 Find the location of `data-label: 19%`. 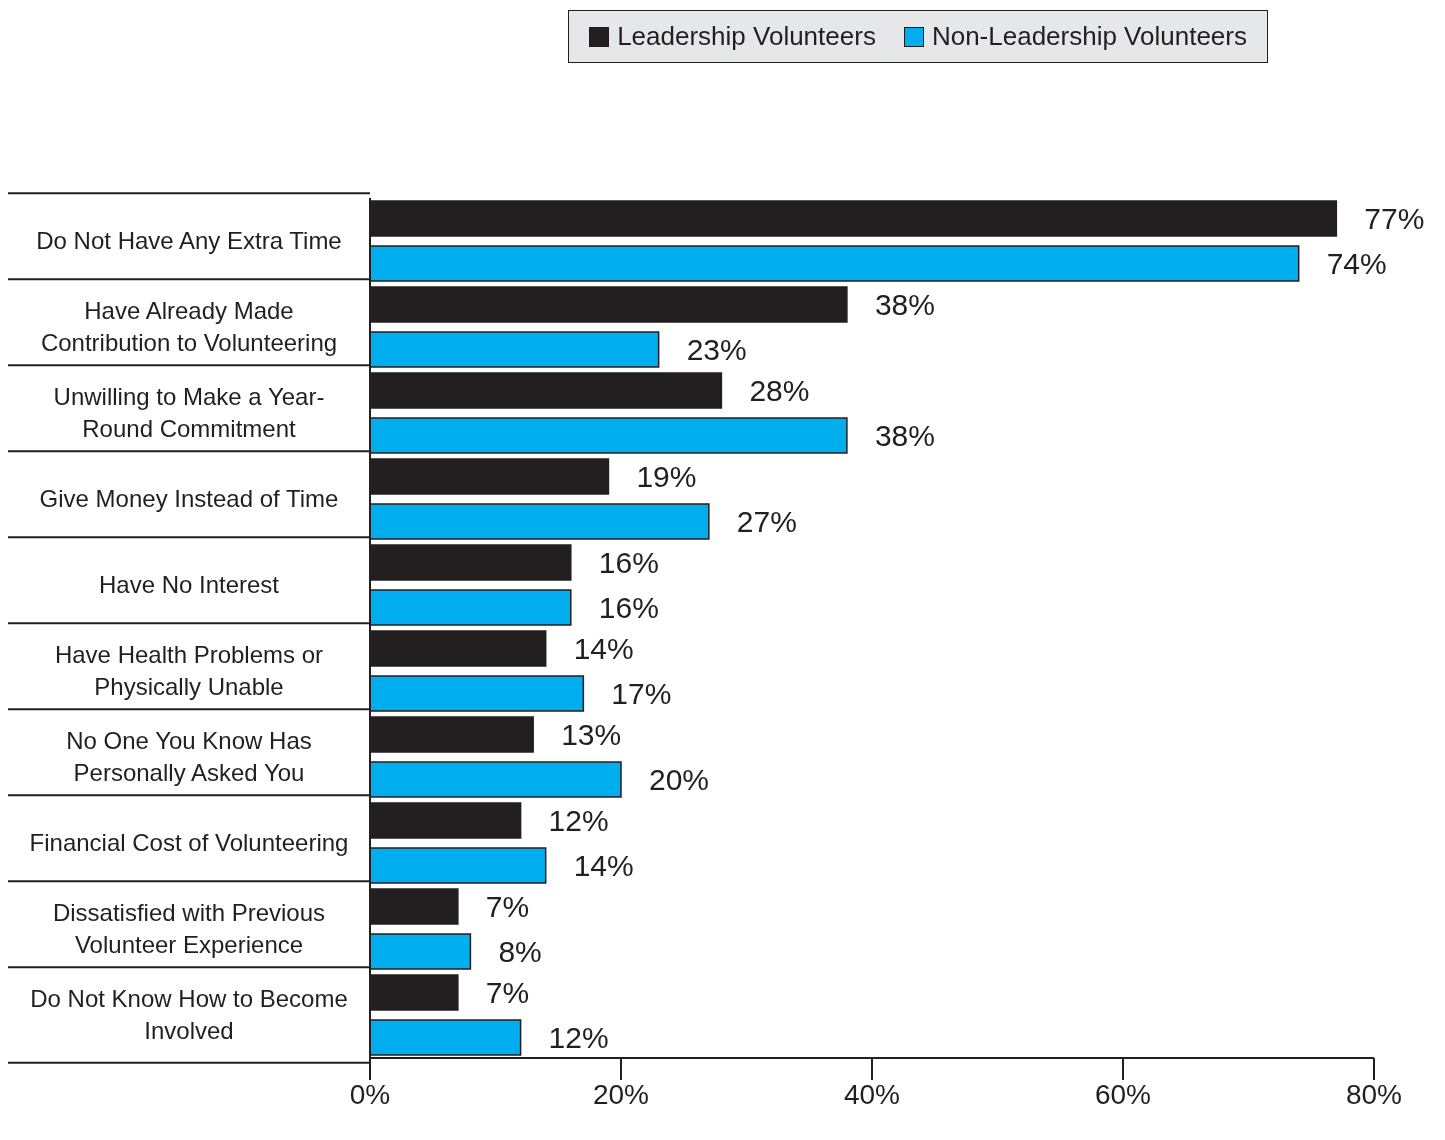

data-label: 19% is located at coordinates (666, 477).